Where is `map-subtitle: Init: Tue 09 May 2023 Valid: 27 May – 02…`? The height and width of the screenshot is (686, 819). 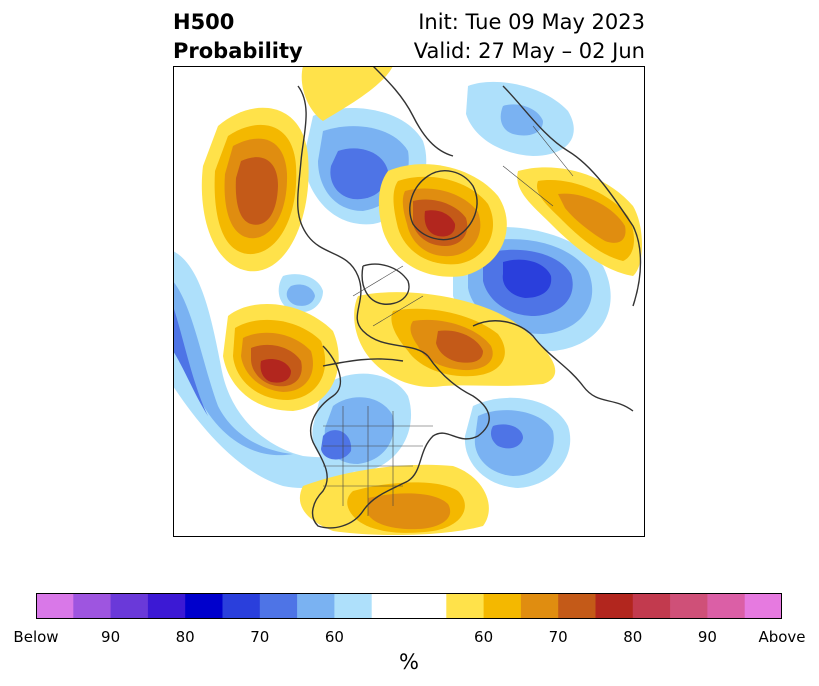 map-subtitle: Init: Tue 09 May 2023 Valid: 27 May – 02… is located at coordinates (529, 37).